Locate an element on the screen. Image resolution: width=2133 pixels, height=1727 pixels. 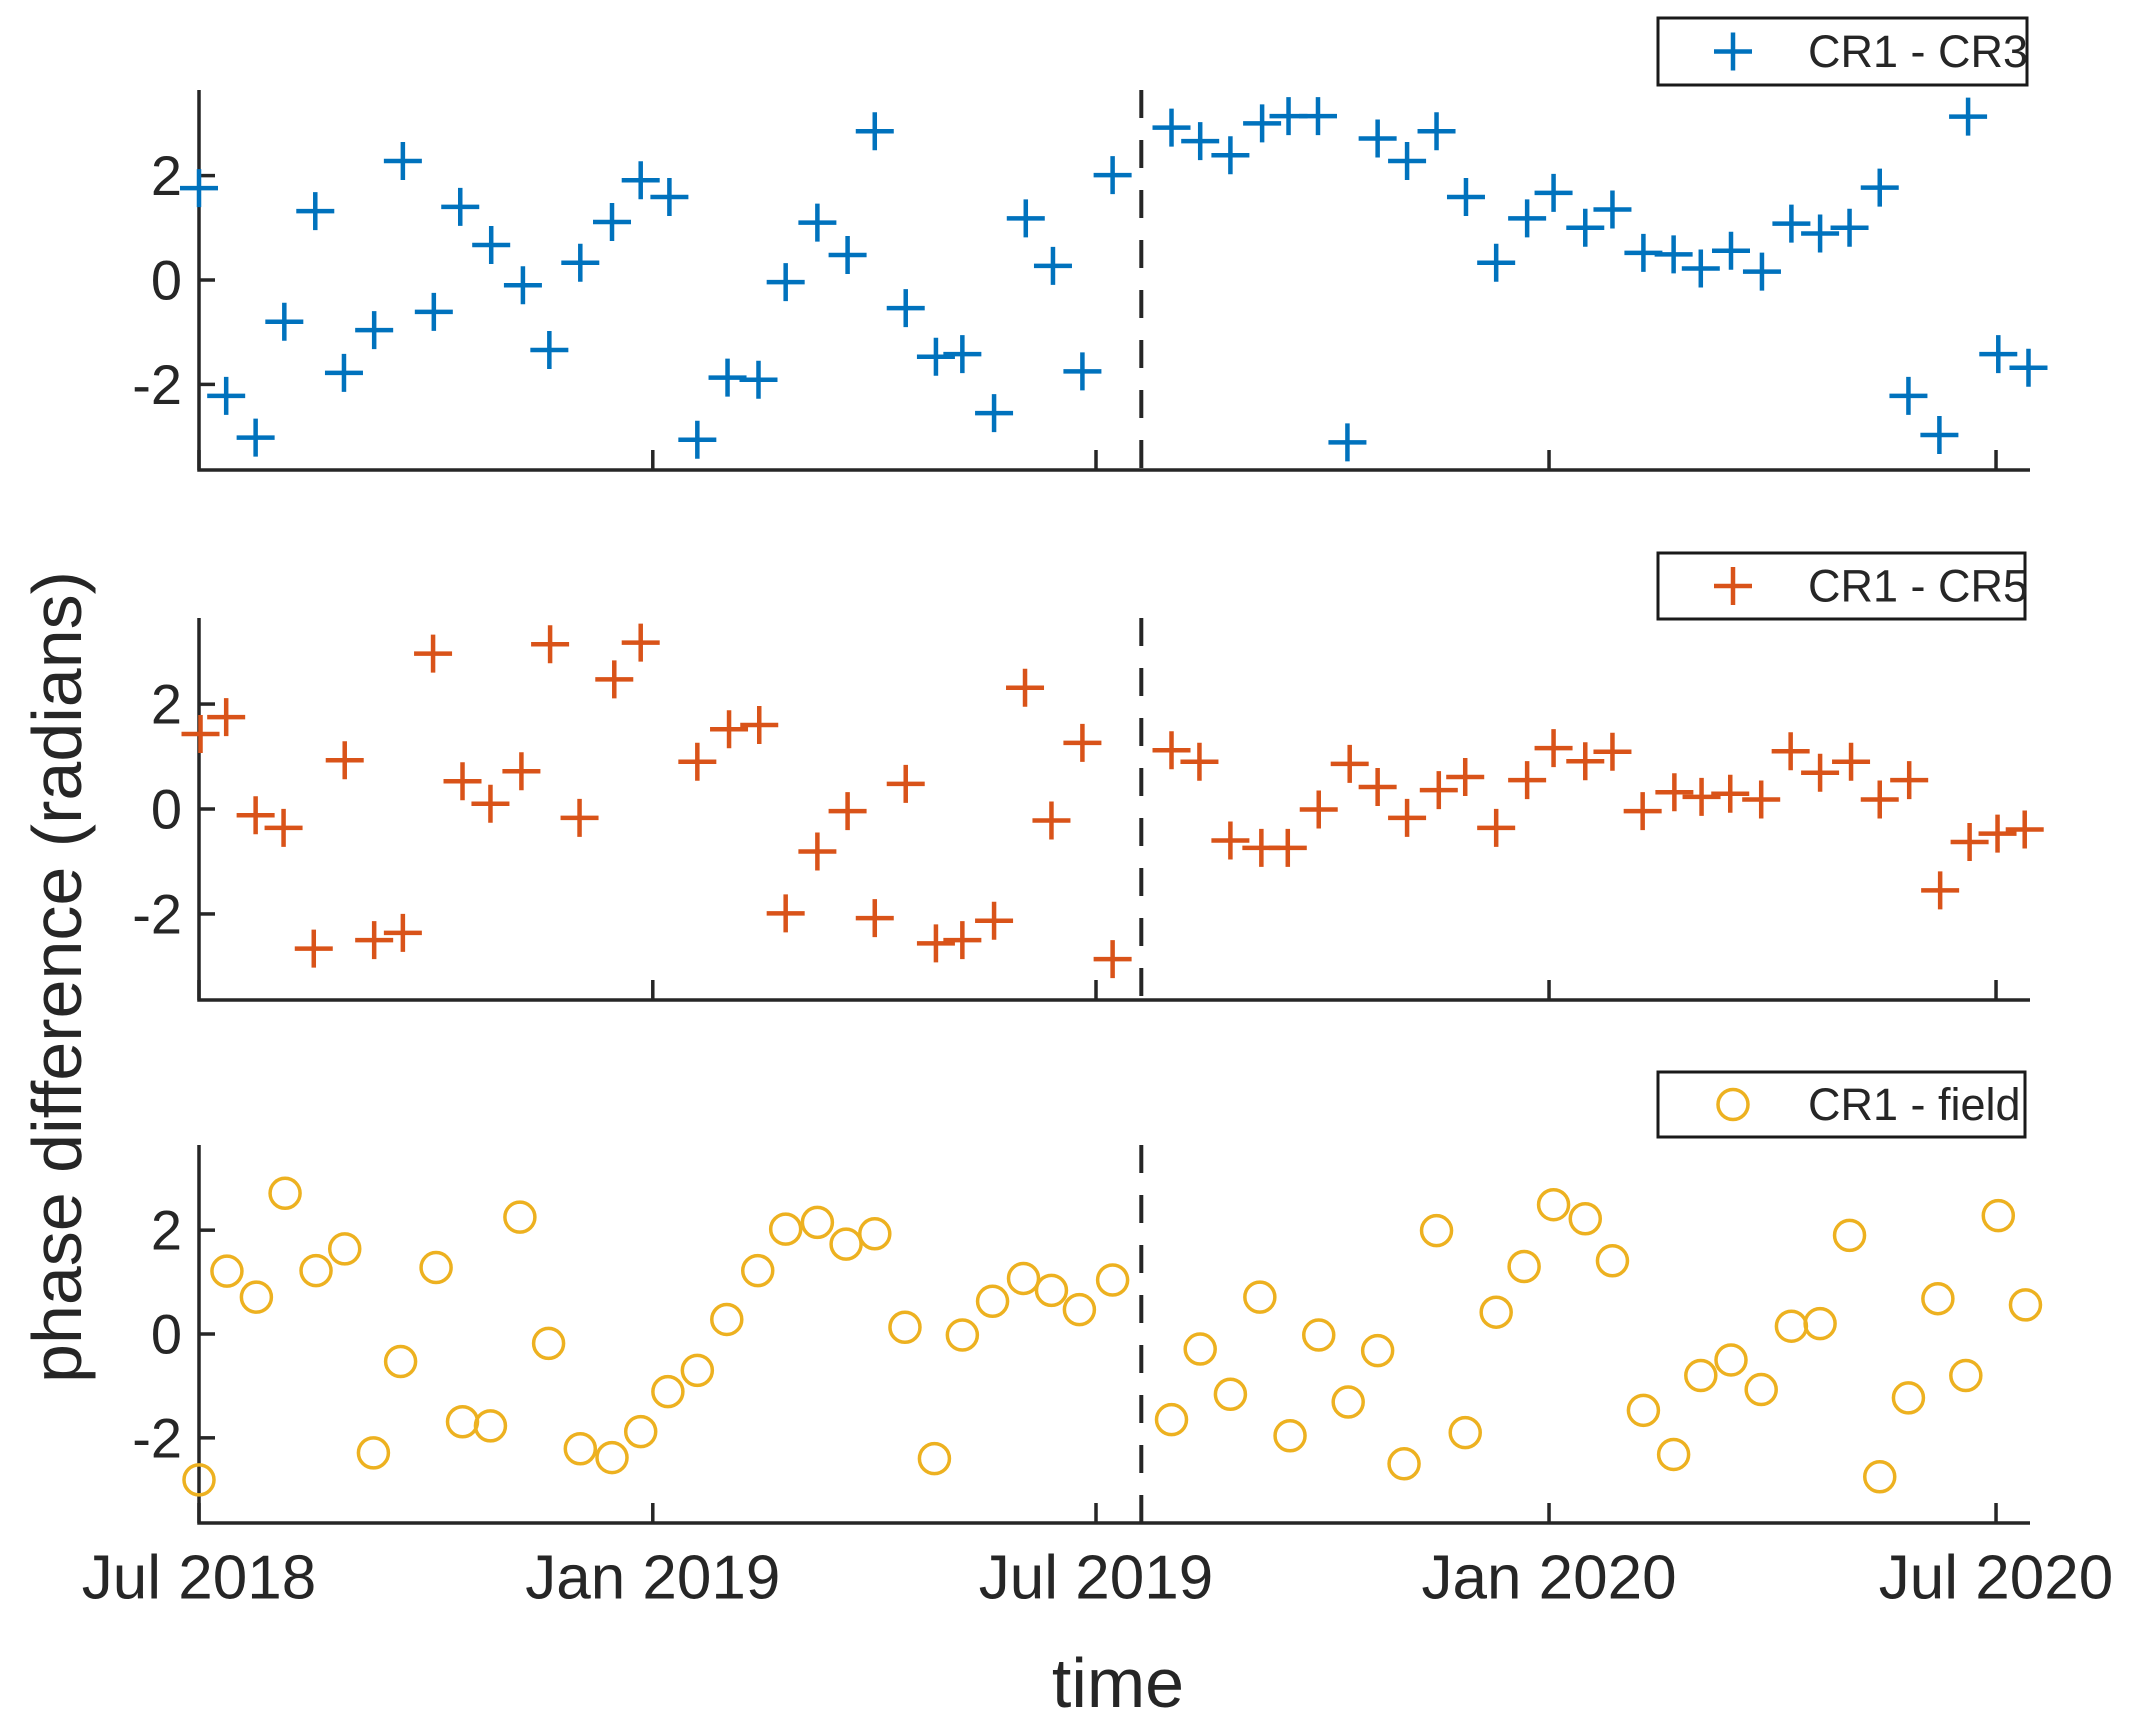
legend-cr1-field: CR1 - field is located at coordinates (1841, 1104).